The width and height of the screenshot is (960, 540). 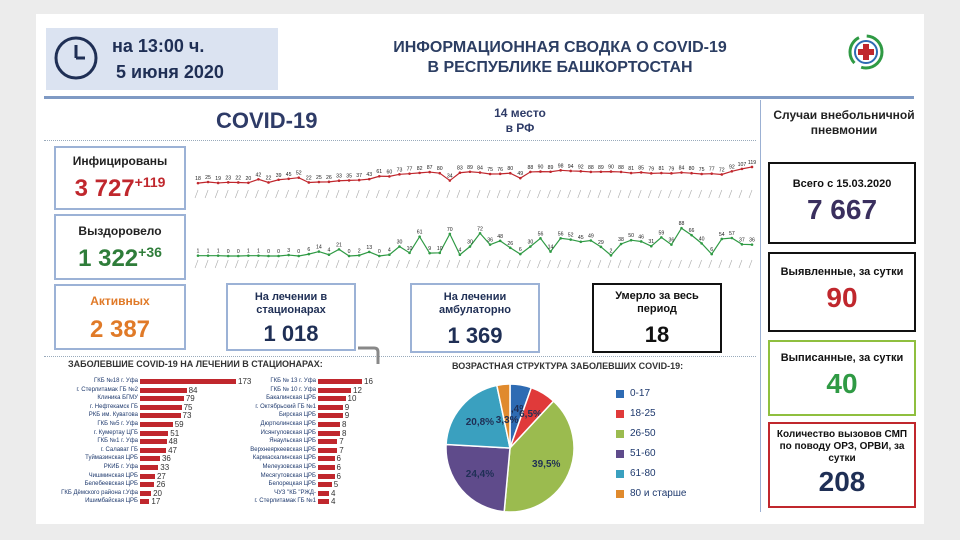 I want to click on hospital-value: 79, so click(x=190, y=399).